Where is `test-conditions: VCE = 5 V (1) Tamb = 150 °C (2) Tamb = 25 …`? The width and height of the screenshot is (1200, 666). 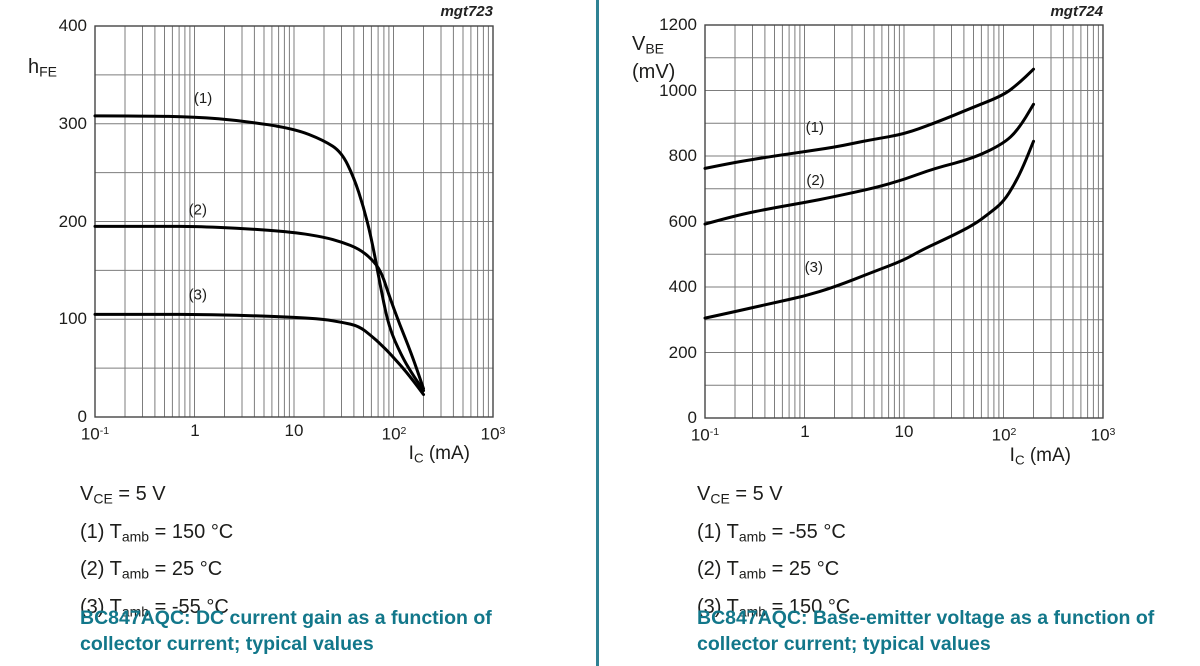
test-conditions: VCE = 5 V (1) Tamb = 150 °C (2) Tamb = 25 … is located at coordinates (156, 553).